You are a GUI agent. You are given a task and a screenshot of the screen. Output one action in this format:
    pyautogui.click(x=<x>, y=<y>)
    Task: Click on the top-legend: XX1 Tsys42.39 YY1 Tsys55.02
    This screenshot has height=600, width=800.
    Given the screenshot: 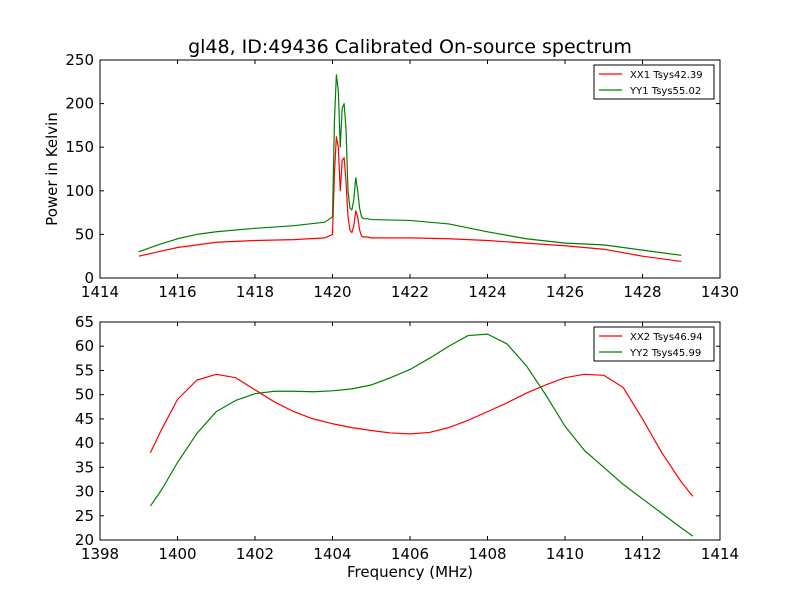 What is the action you would take?
    pyautogui.click(x=654, y=82)
    